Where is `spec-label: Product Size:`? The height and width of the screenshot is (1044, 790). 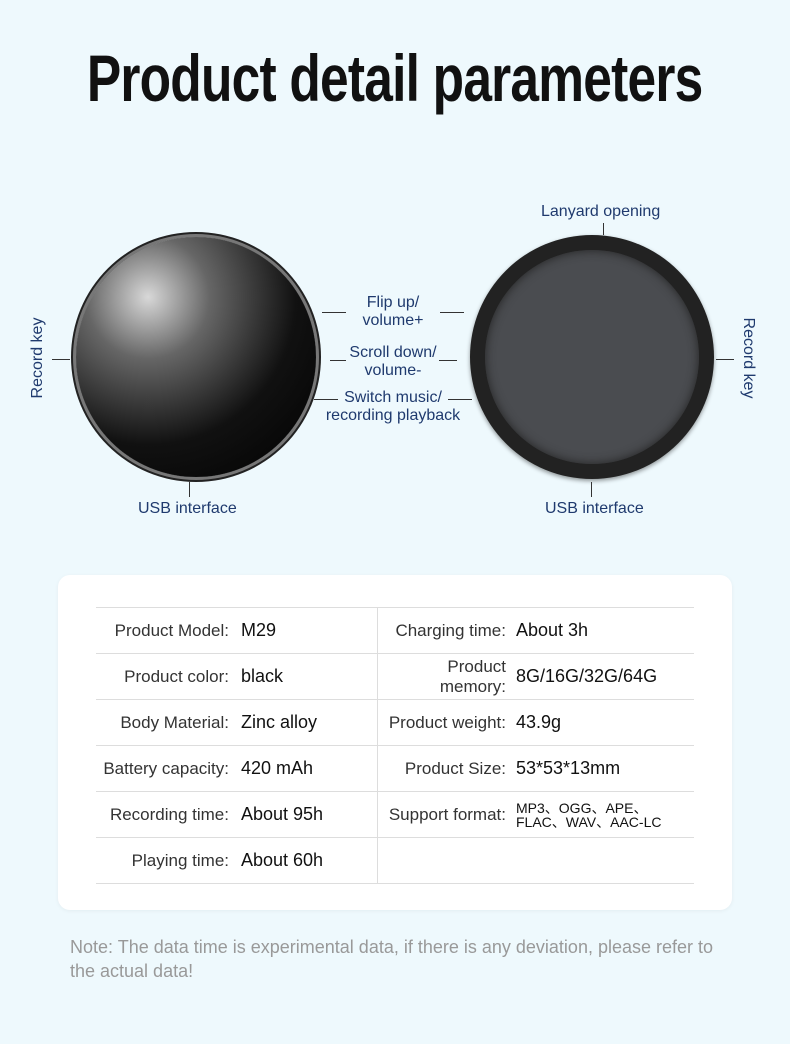 spec-label: Product Size: is located at coordinates (446, 768).